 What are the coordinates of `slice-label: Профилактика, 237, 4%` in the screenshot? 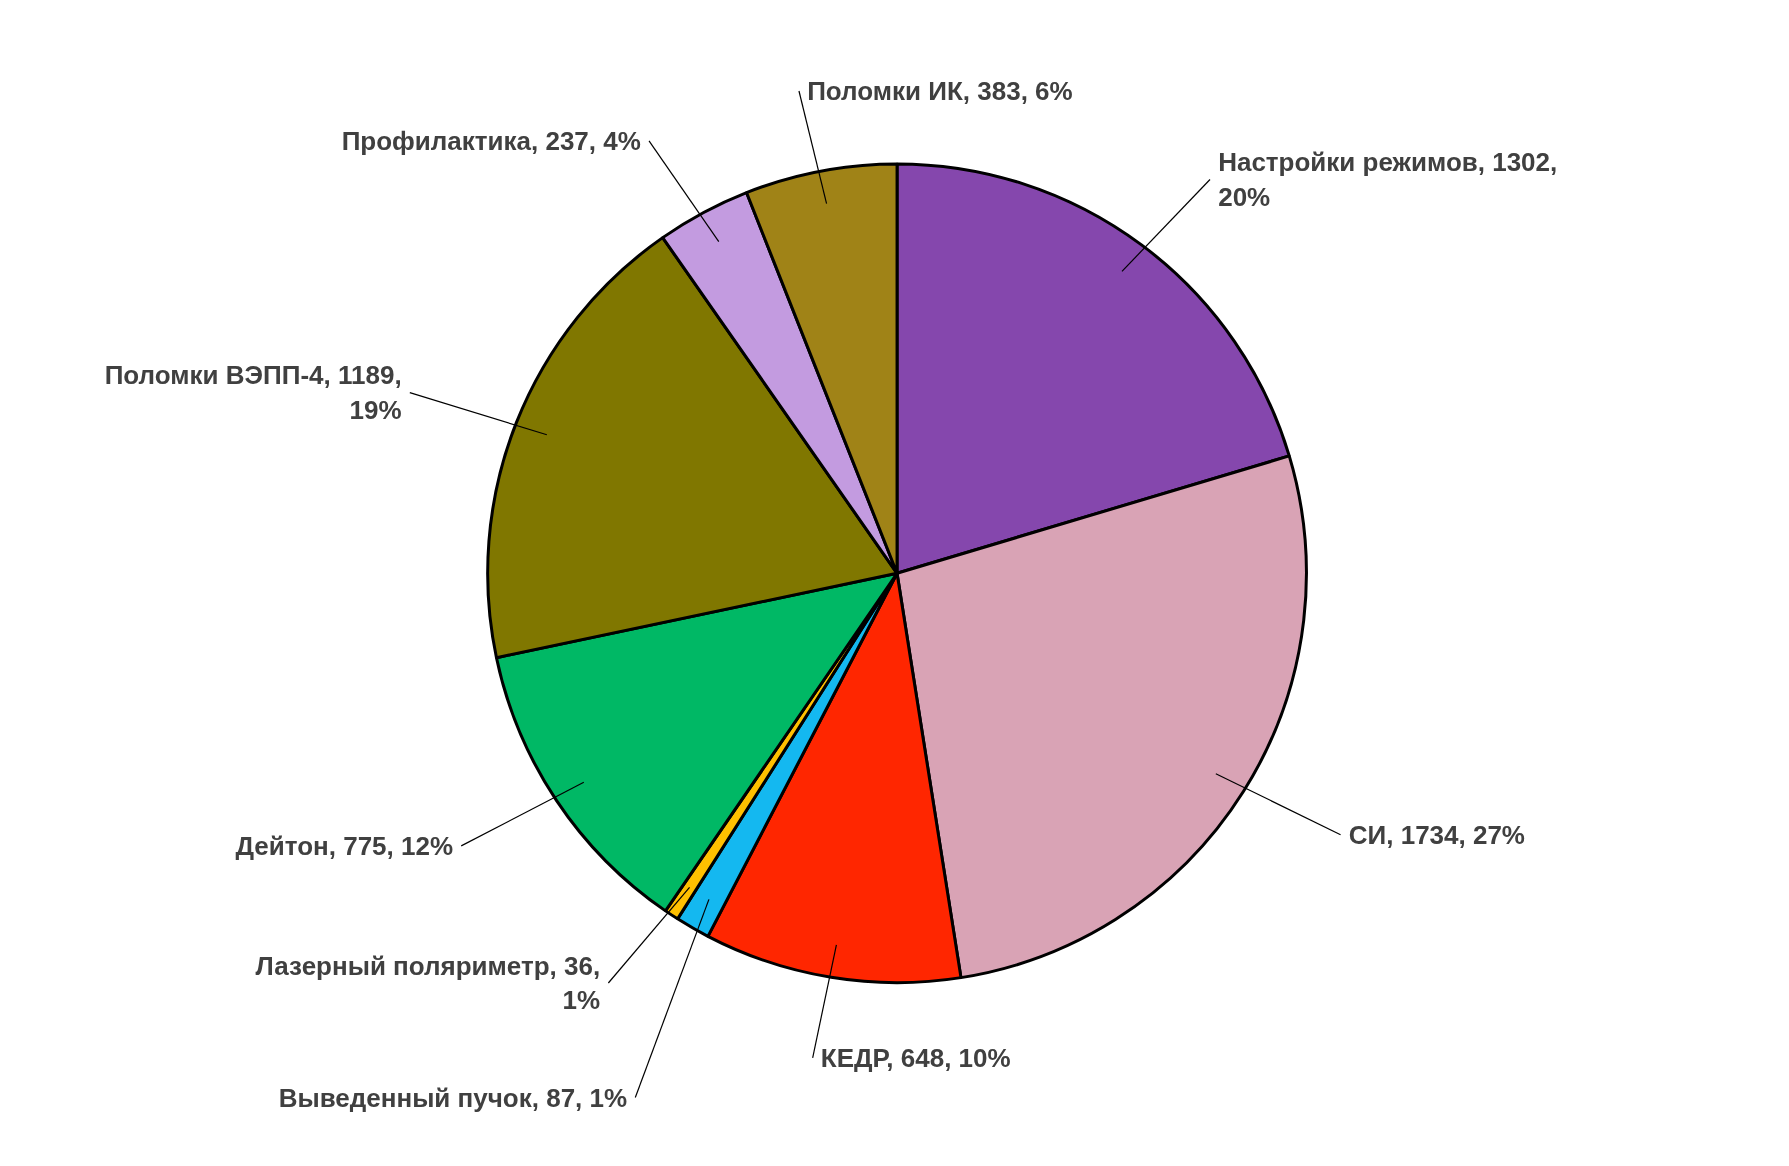 It's located at (491, 140).